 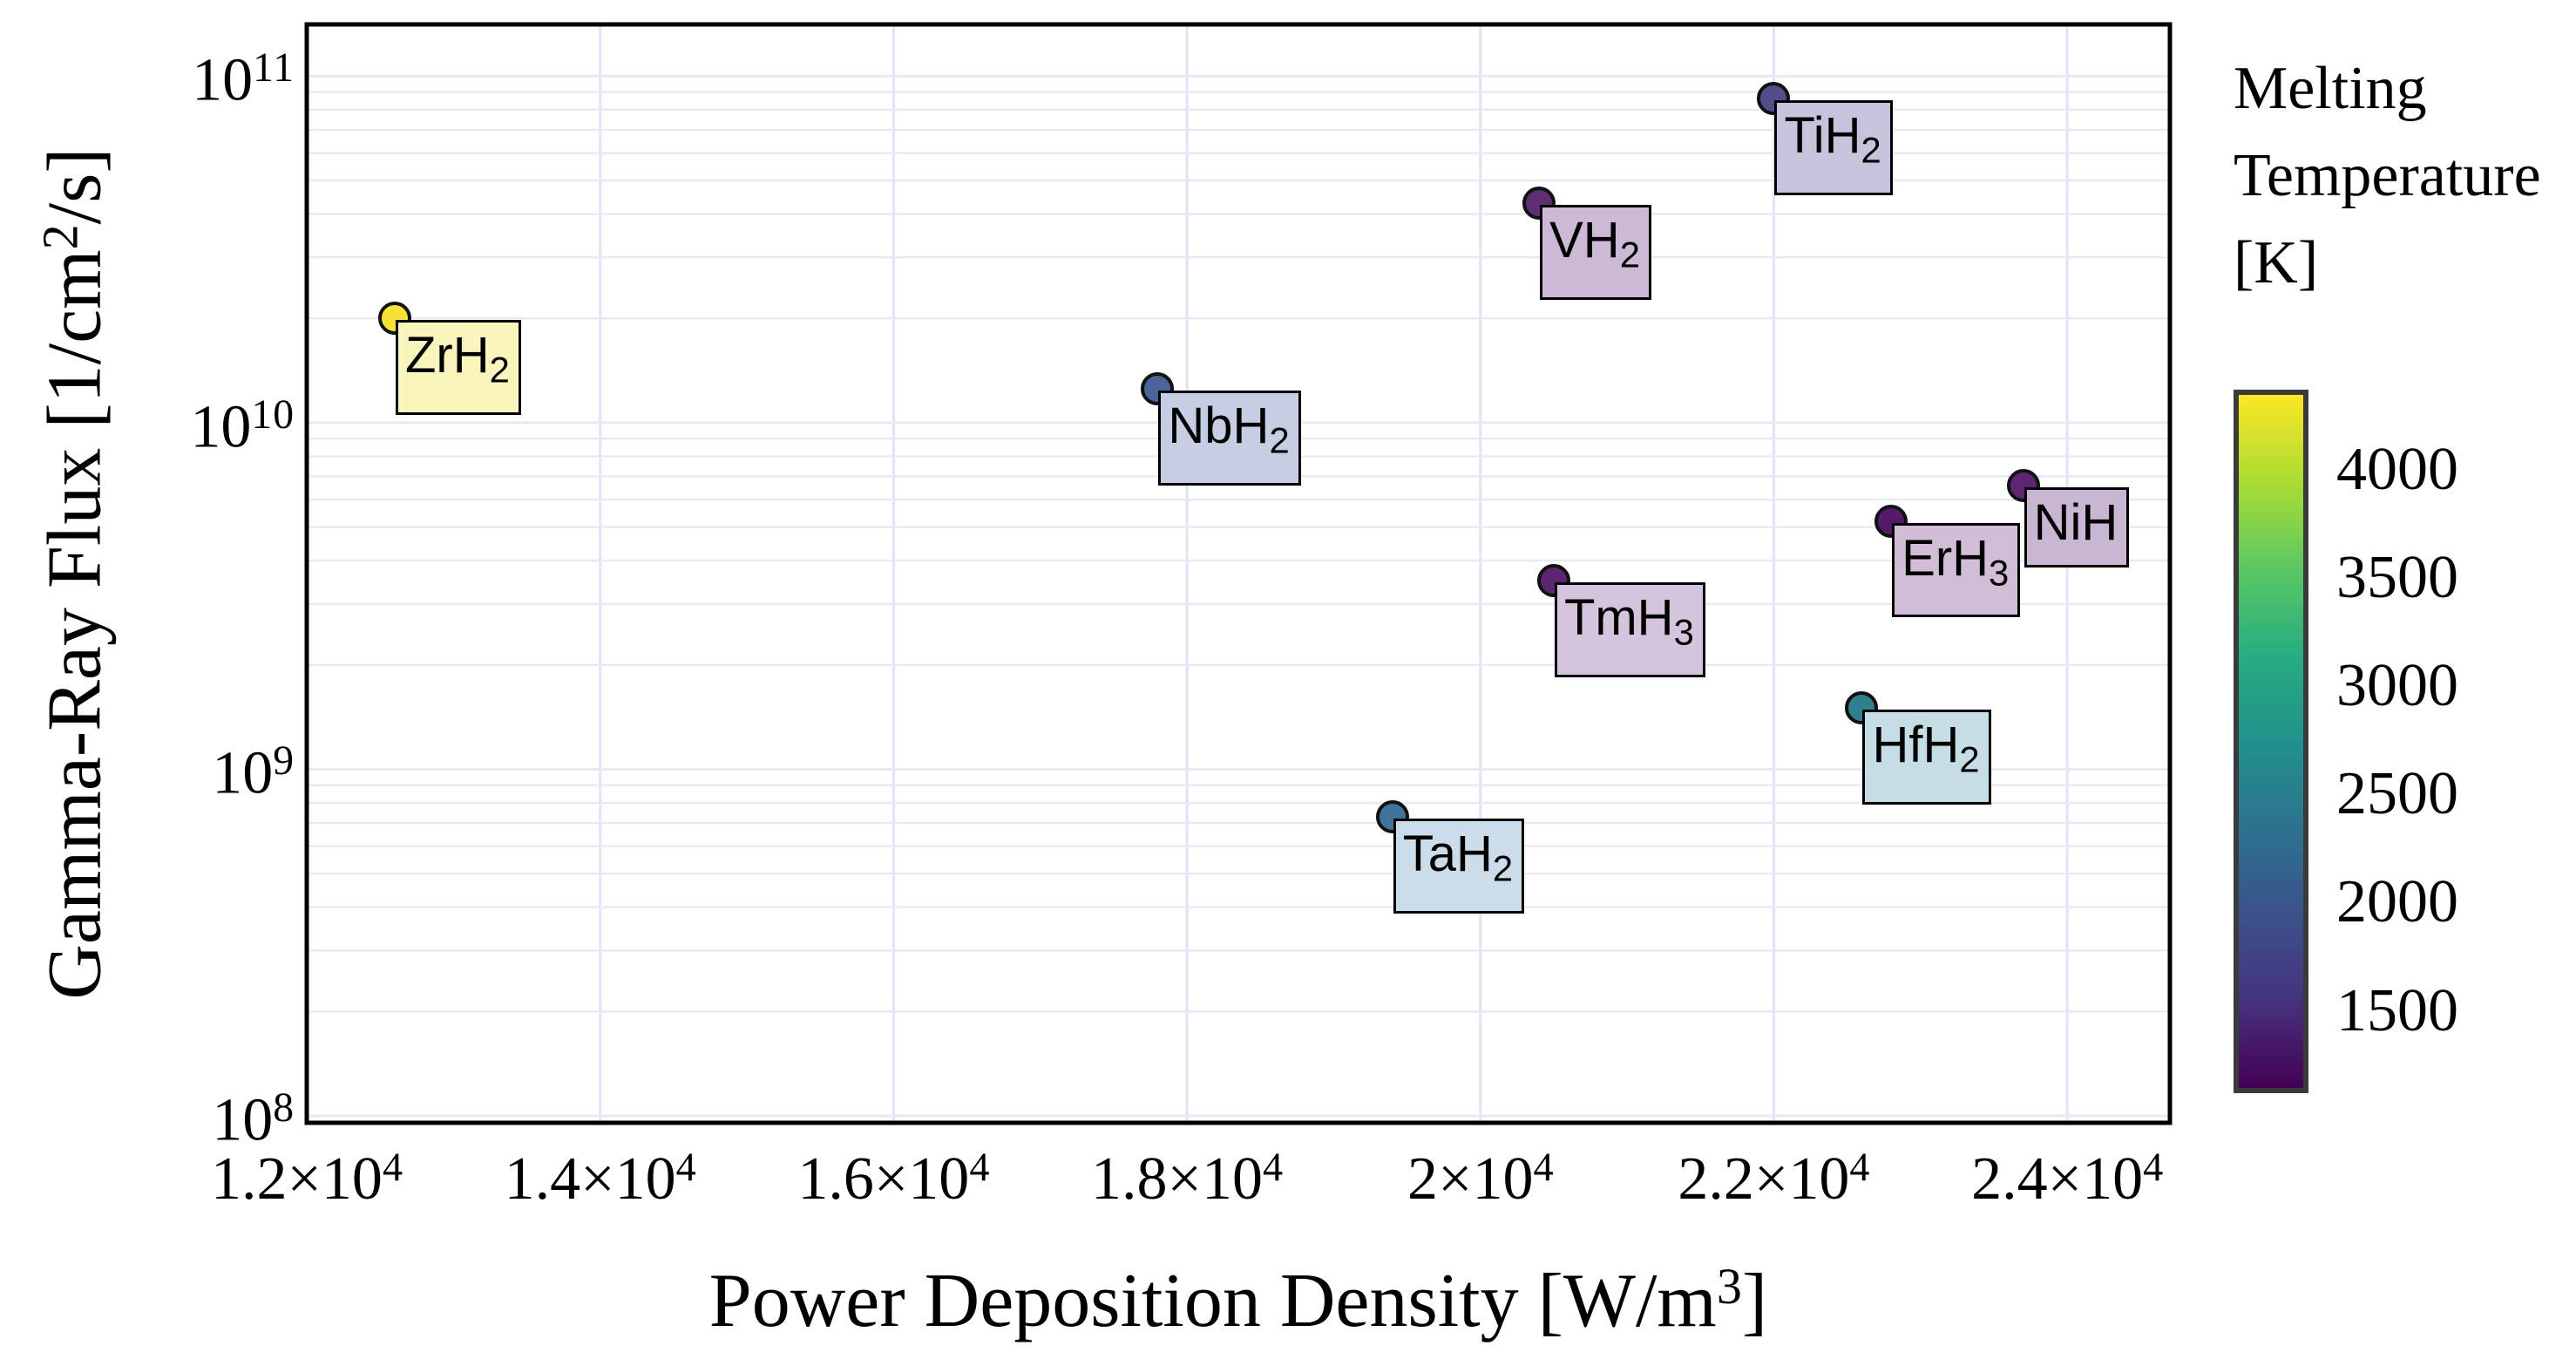 I want to click on colorbar-title-line-2: Temperature, so click(x=2388, y=176).